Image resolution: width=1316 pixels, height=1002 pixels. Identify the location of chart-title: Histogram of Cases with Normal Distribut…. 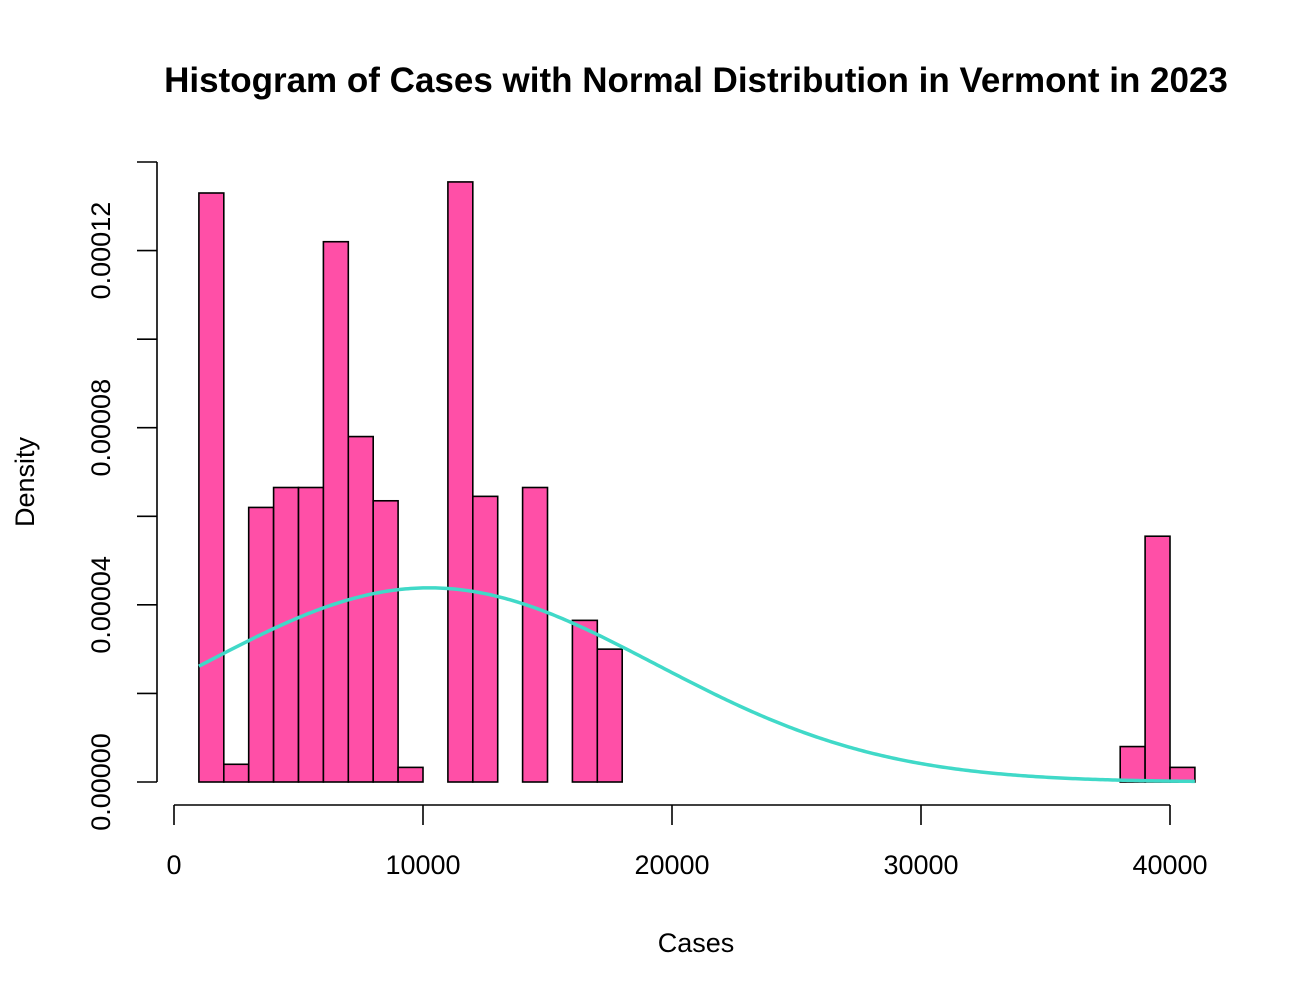
(696, 80).